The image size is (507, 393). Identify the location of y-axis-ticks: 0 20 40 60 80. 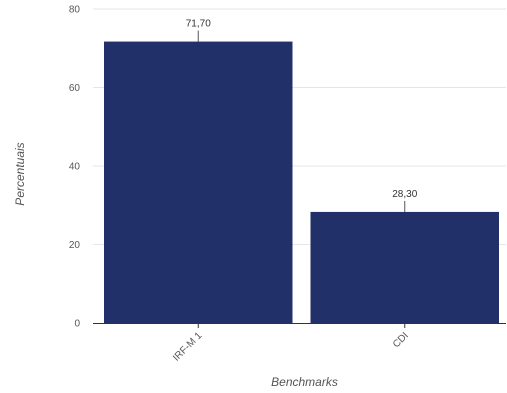
(75, 167).